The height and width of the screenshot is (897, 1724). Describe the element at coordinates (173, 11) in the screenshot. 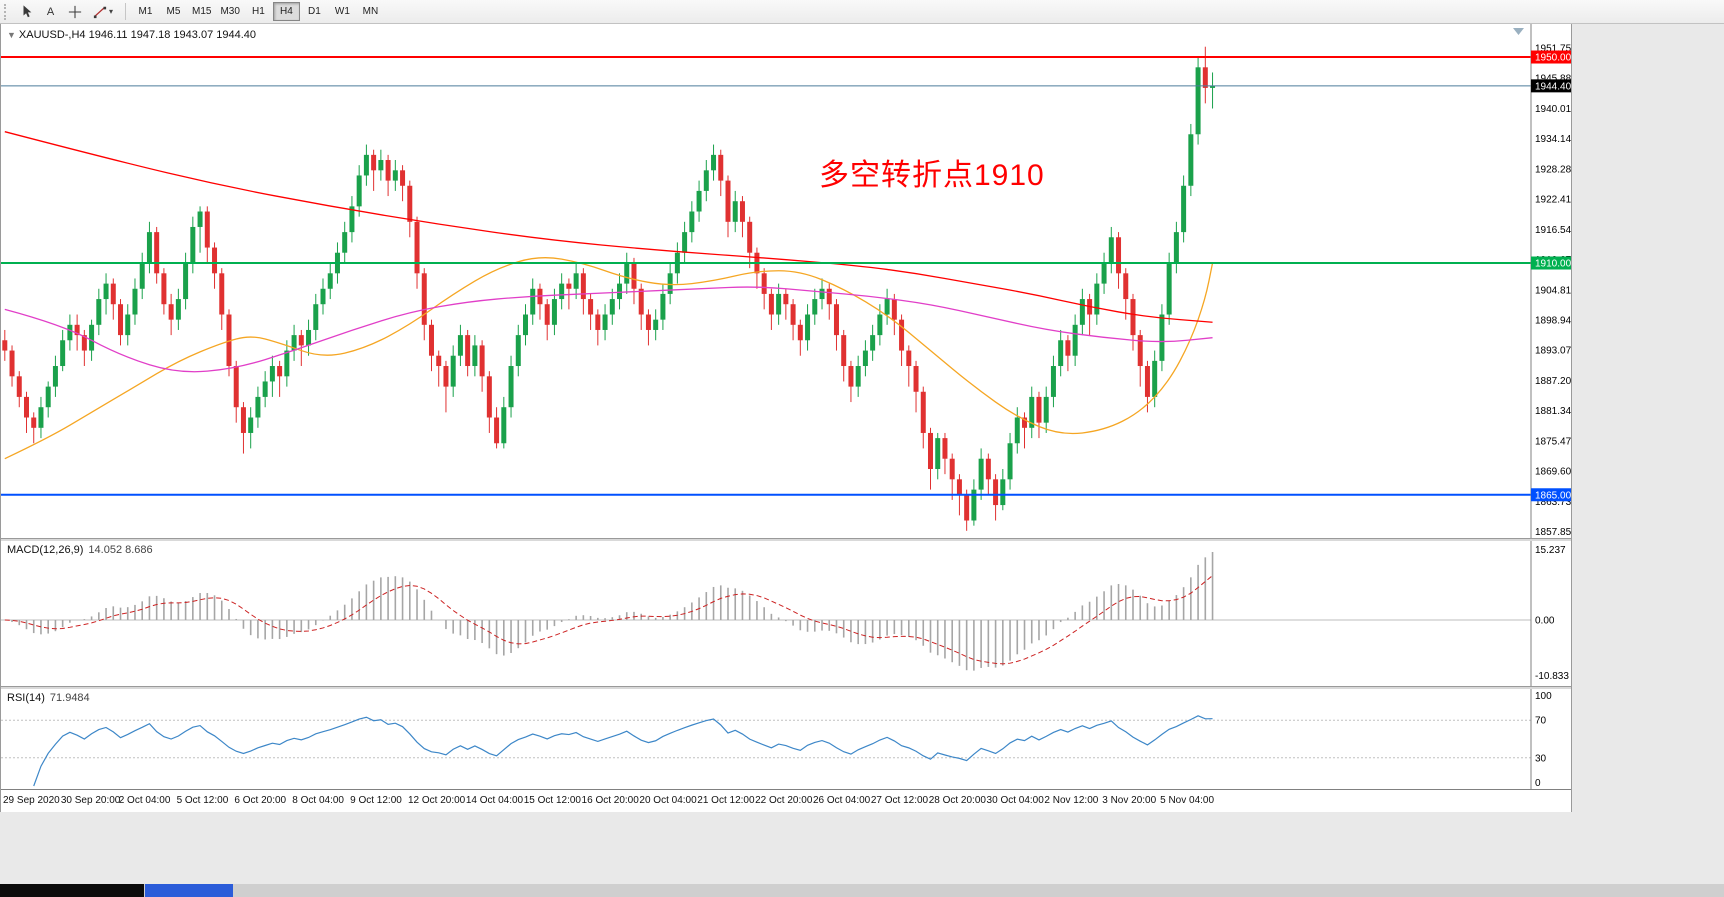

I see `timeframe-button-m5: M5` at that location.